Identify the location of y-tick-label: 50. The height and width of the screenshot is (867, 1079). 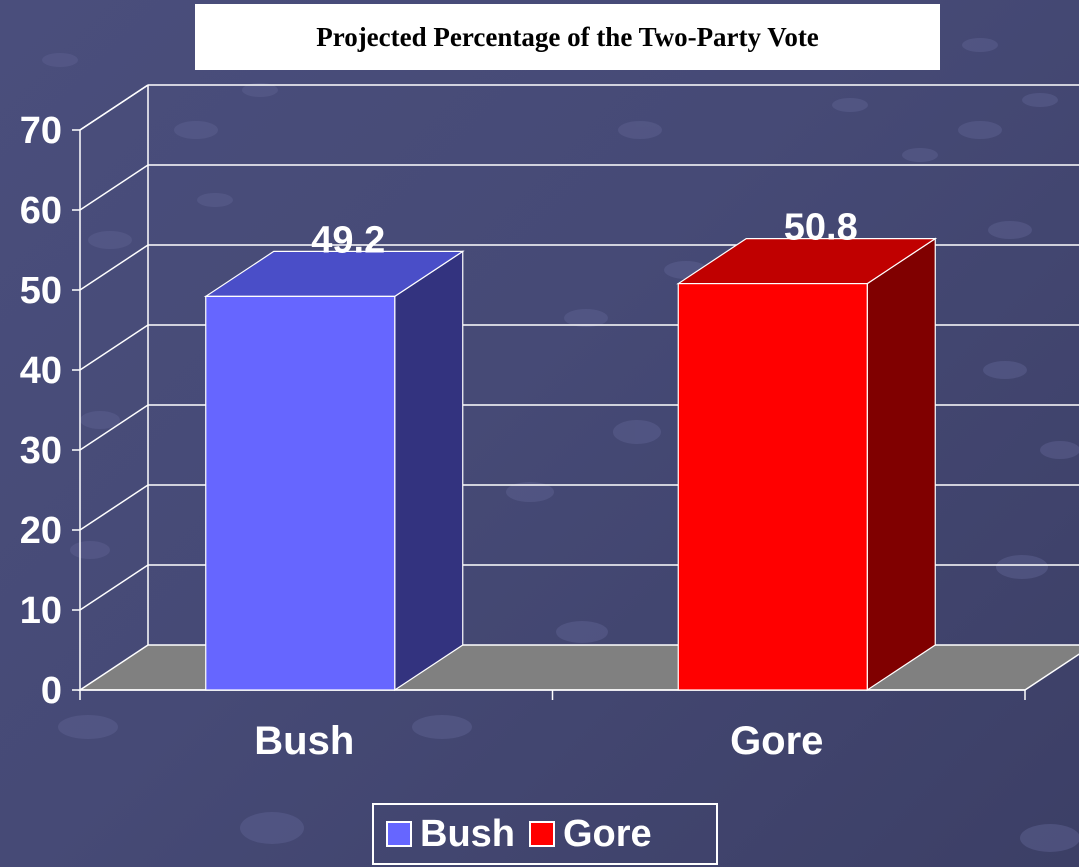
(41, 291).